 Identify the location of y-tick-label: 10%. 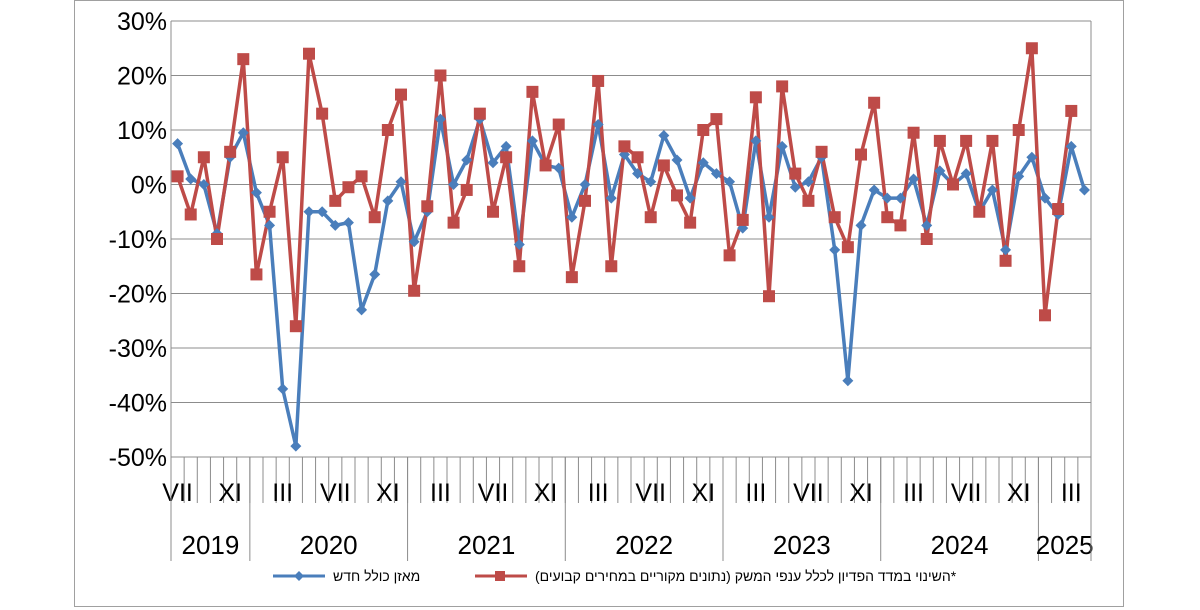
(142, 131).